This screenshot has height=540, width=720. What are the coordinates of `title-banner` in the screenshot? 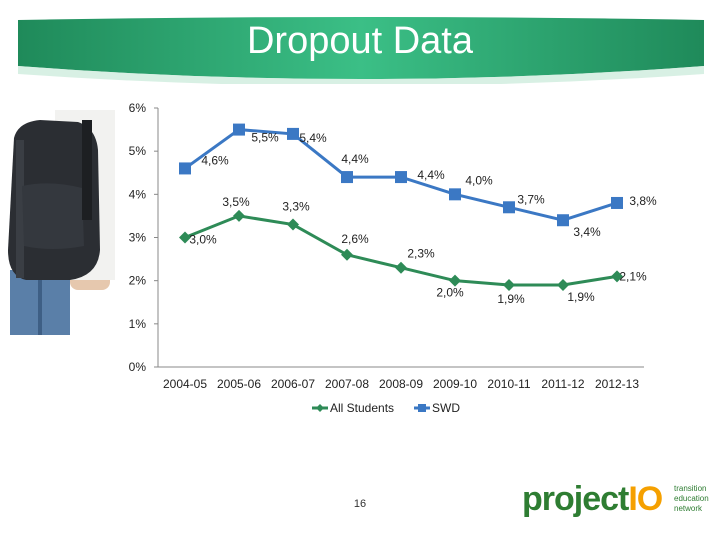 It's located at (361, 50).